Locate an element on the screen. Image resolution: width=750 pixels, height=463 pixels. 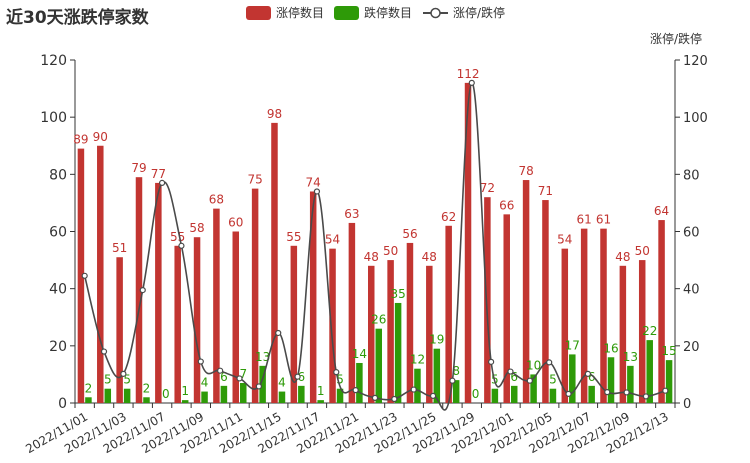
y2-tick-label: 40 is located at coordinates (691, 290).